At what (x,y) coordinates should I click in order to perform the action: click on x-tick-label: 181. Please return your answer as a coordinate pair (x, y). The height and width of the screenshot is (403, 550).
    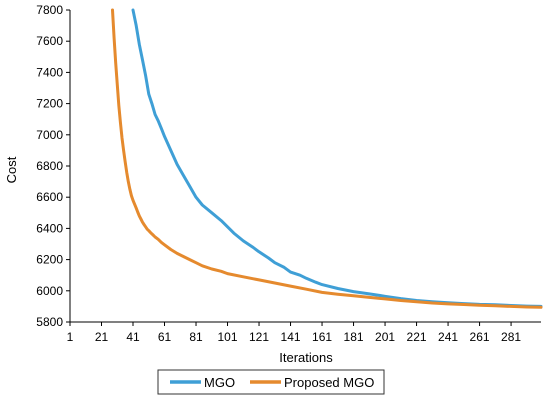
    Looking at the image, I should click on (354, 337).